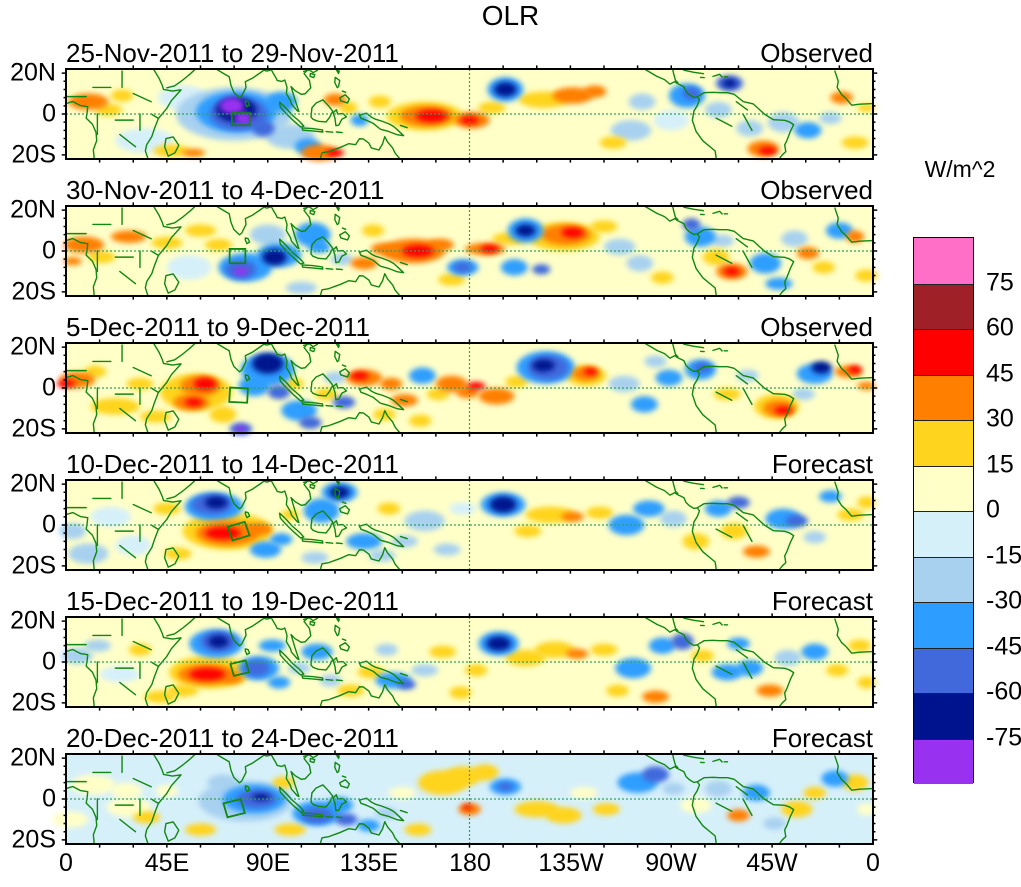 Image resolution: width=1021 pixels, height=887 pixels. Describe the element at coordinates (816, 53) in the screenshot. I see `panel-1-status: Observed` at that location.